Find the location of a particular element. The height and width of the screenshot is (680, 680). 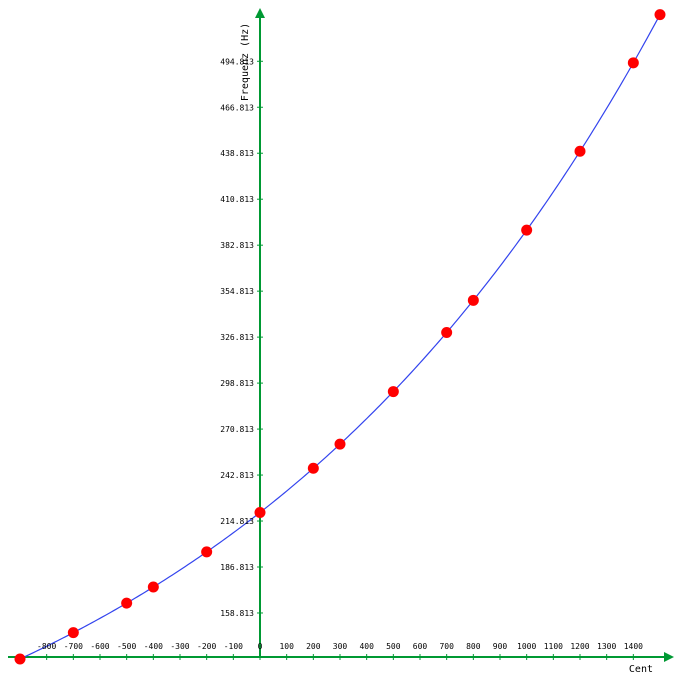

x-tick-label: 1400 is located at coordinates (633, 646).